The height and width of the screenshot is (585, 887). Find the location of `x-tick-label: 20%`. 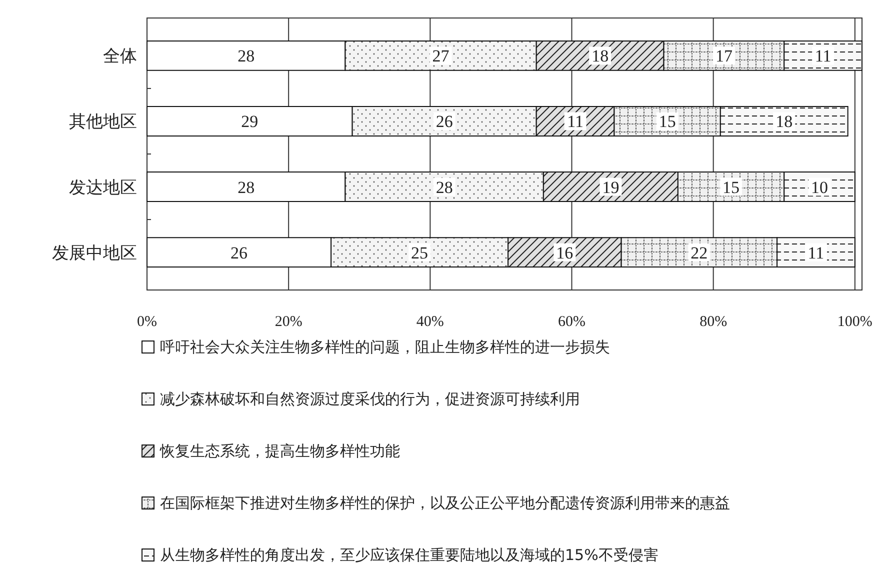

x-tick-label: 20% is located at coordinates (288, 322).